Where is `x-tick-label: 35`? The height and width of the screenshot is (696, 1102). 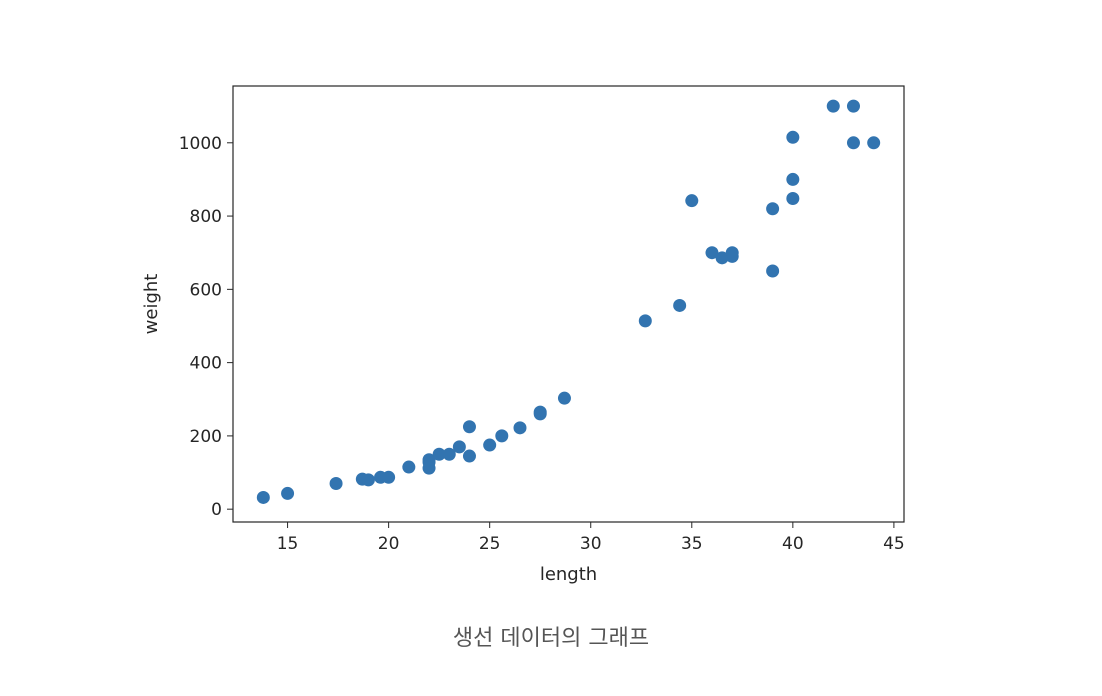
x-tick-label: 35 is located at coordinates (692, 544).